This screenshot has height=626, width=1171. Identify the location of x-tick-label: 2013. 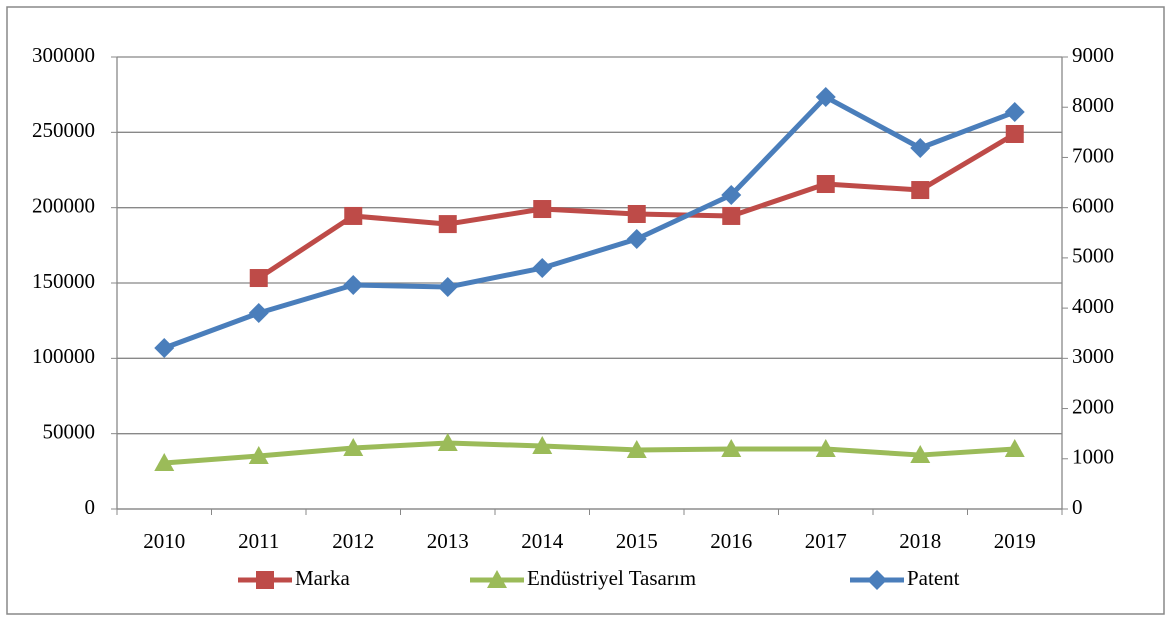
(448, 541).